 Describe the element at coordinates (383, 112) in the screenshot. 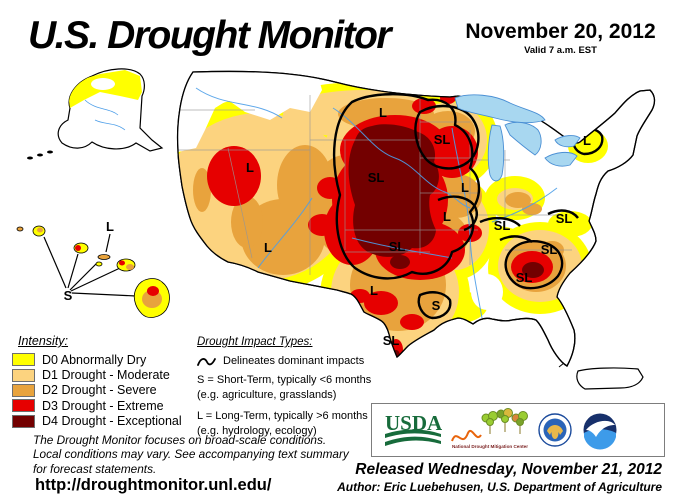

I see `impact-marker-north-dakota: L` at that location.